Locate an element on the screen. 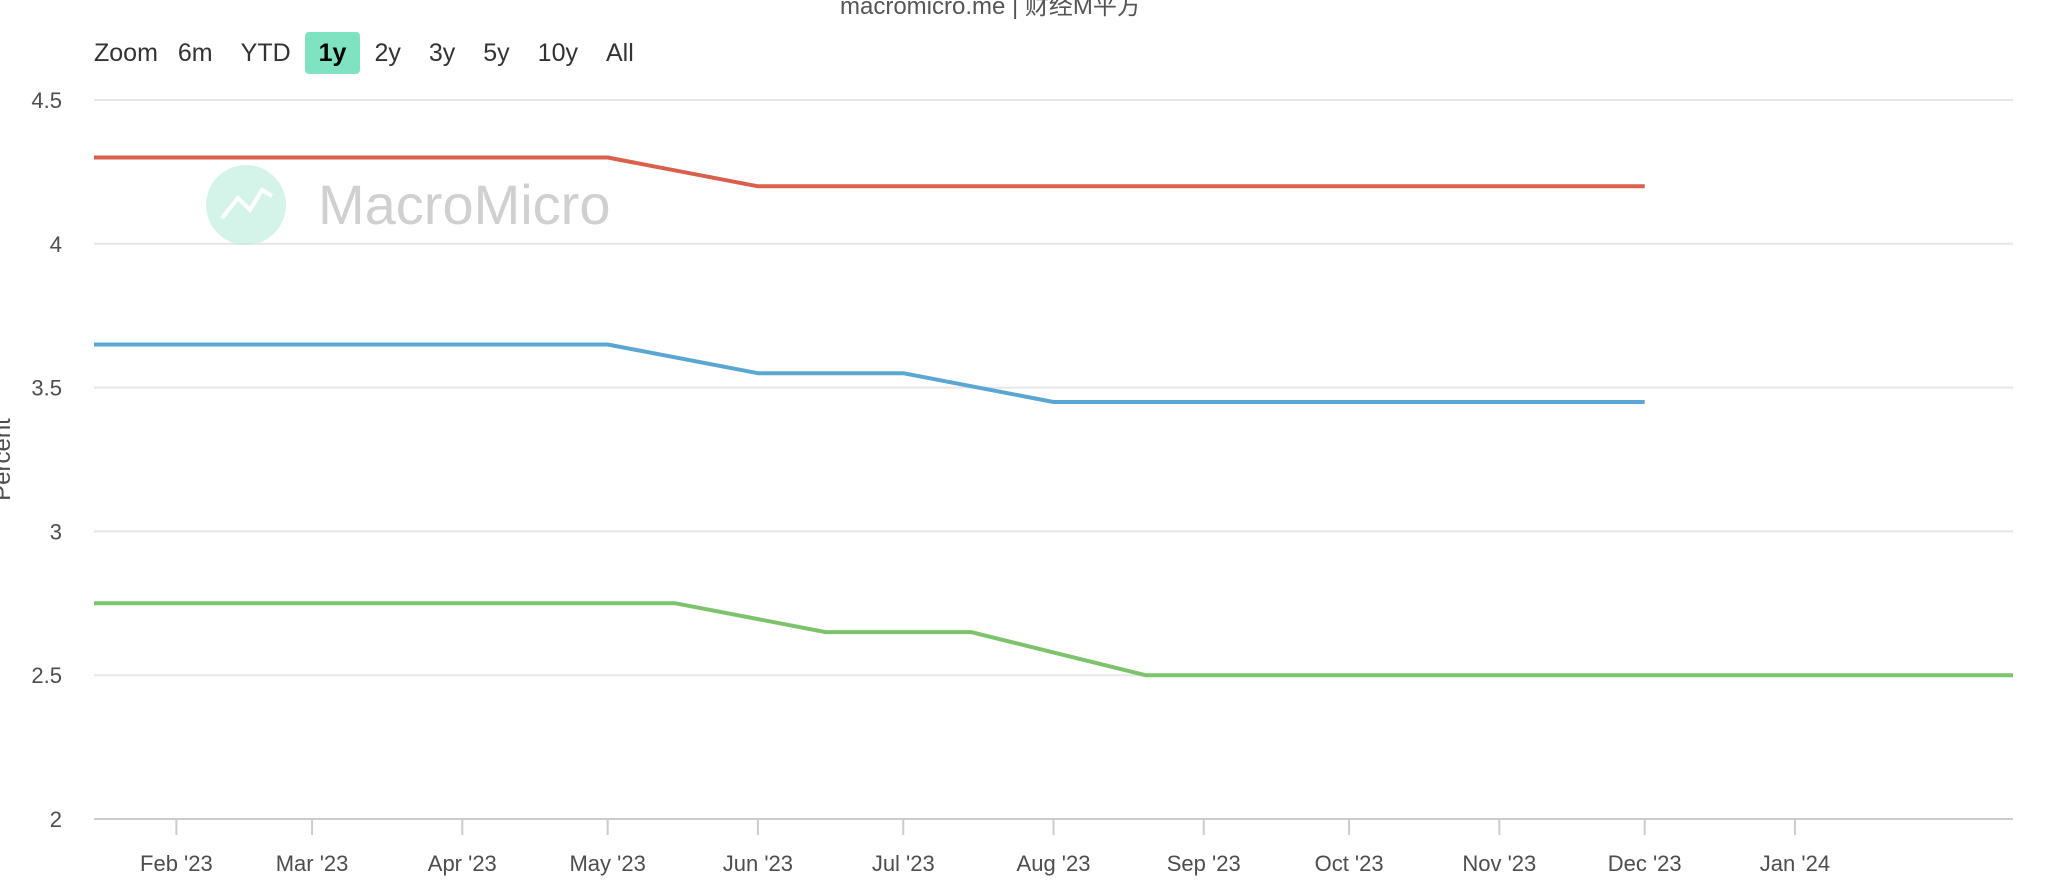 This screenshot has height=896, width=2050. x-tick-label: Aug '23 is located at coordinates (1054, 863).